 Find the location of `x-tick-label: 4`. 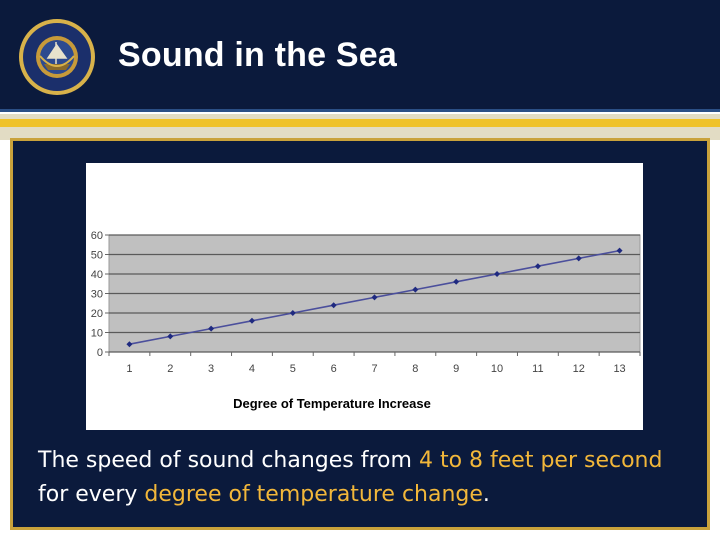

x-tick-label: 4 is located at coordinates (252, 369).